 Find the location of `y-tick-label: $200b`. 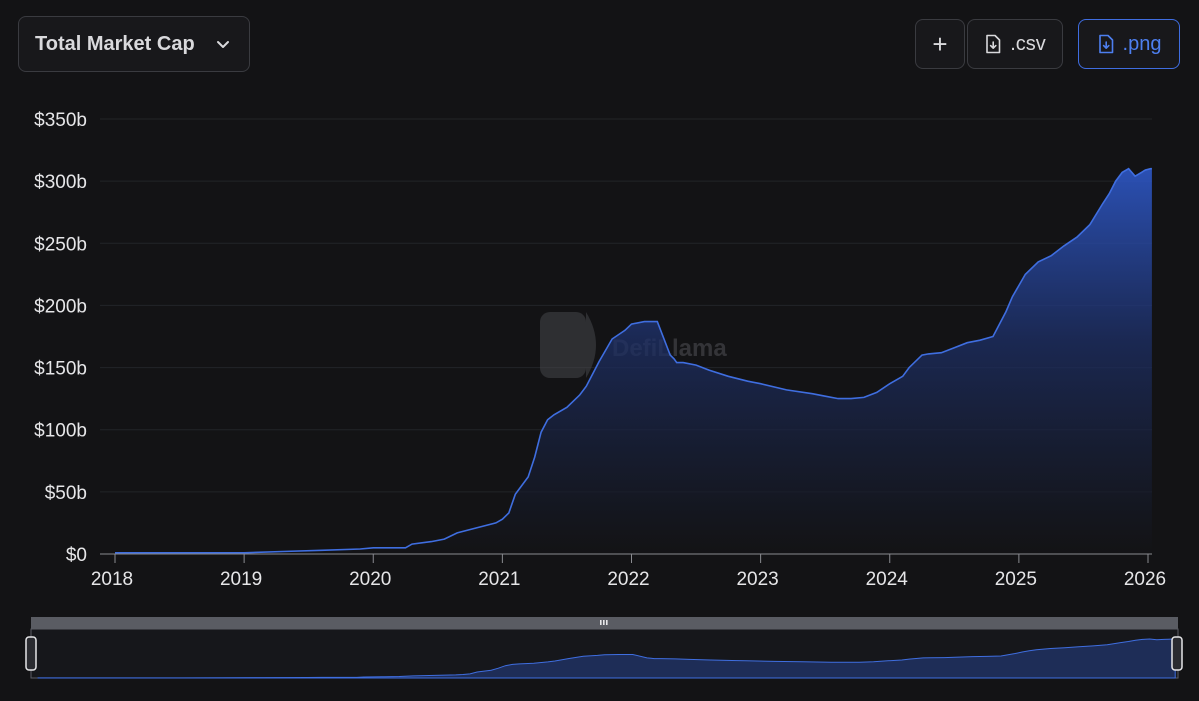

y-tick-label: $200b is located at coordinates (60, 306).